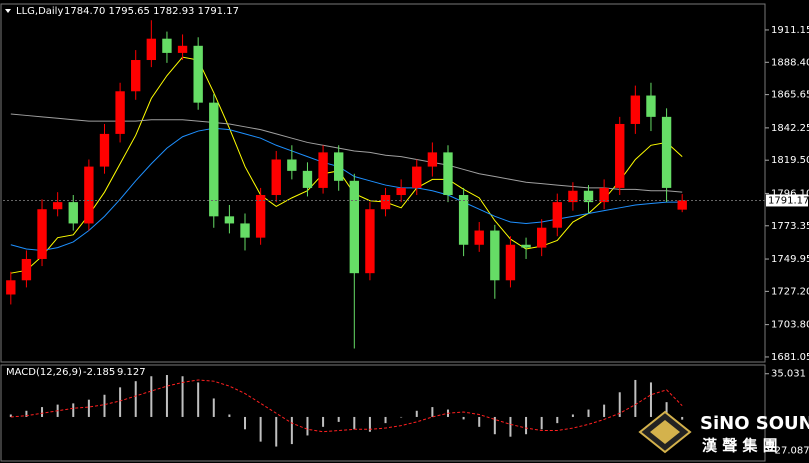 This screenshot has width=809, height=463. Describe the element at coordinates (790, 357) in the screenshot. I see `y-tick-label: 1681.05` at that location.